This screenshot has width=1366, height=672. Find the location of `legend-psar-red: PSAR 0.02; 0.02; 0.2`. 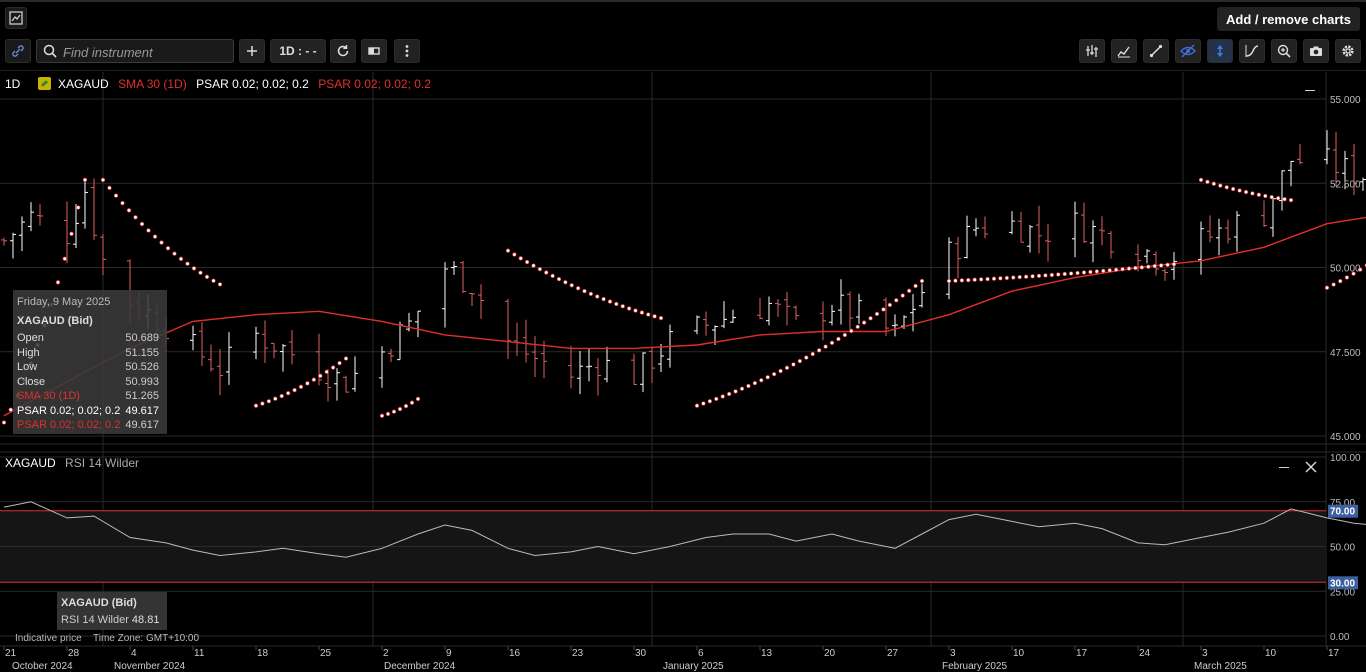

legend-psar-red: PSAR 0.02; 0.02; 0.2 is located at coordinates (374, 84).